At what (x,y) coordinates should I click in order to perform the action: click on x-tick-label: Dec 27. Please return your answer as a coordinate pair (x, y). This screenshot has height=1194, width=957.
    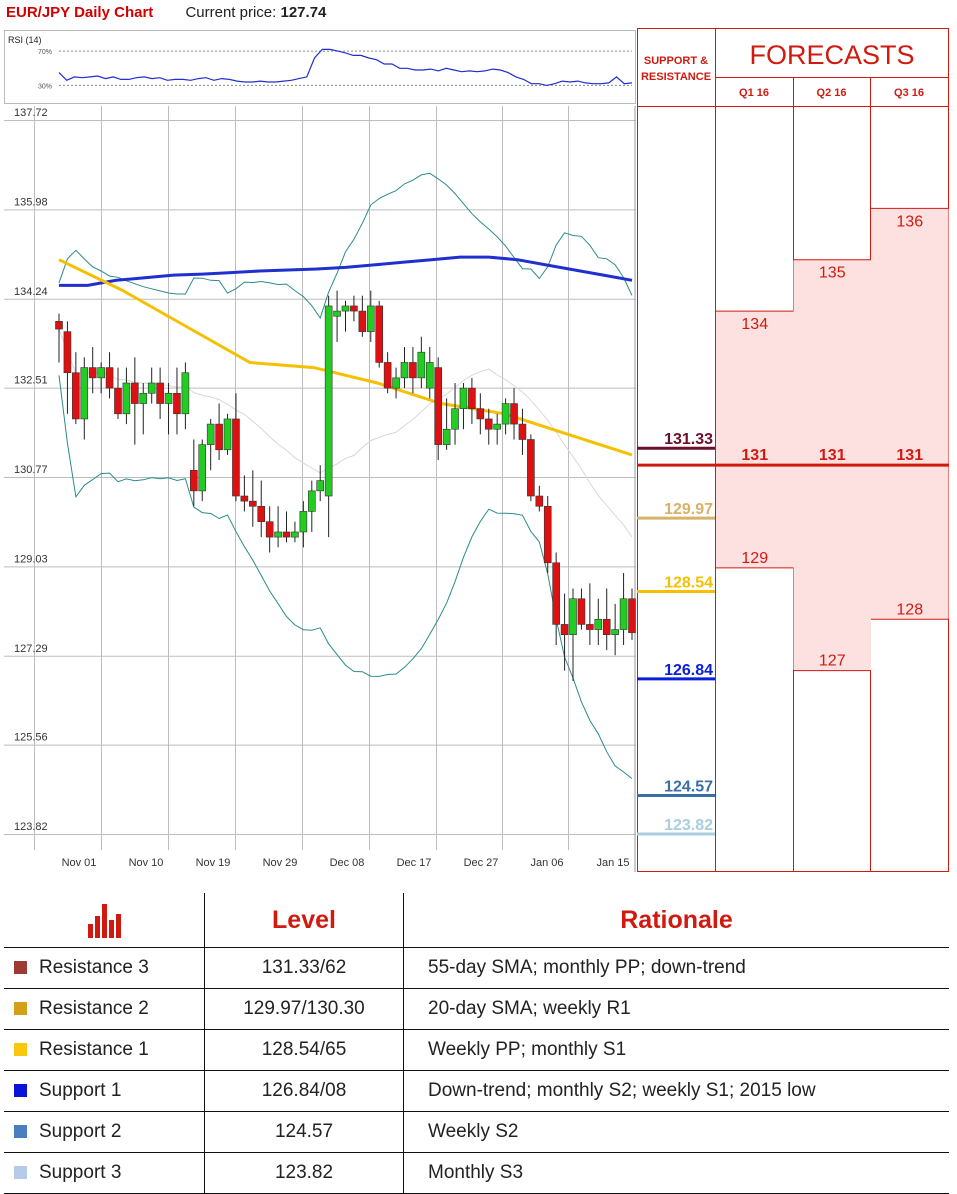
    Looking at the image, I should click on (481, 863).